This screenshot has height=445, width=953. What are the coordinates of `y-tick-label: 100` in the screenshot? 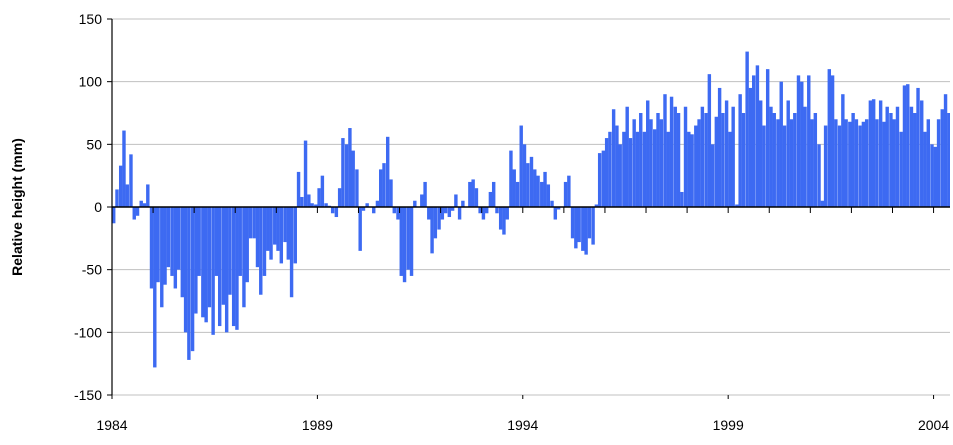 It's located at (91, 82).